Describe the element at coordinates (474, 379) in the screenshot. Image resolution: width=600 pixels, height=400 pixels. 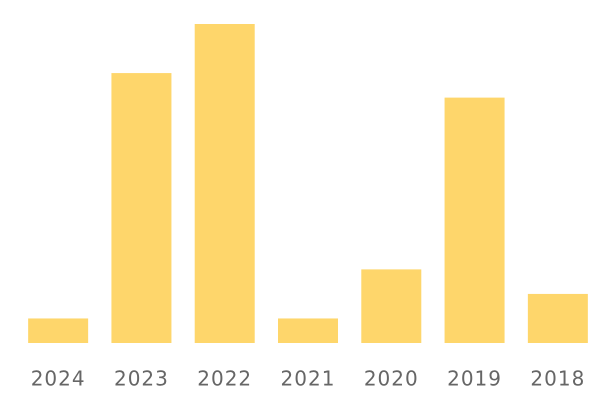
I see `x-tick-label: 2019` at that location.